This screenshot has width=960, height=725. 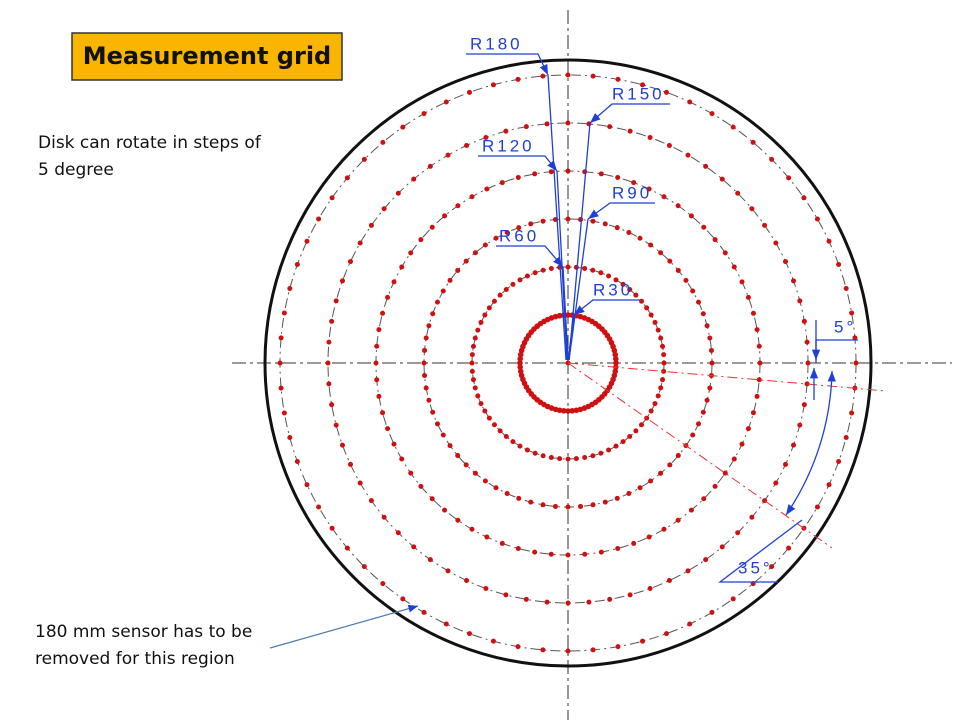 What do you see at coordinates (519, 235) in the screenshot?
I see `radius-label: R60` at bounding box center [519, 235].